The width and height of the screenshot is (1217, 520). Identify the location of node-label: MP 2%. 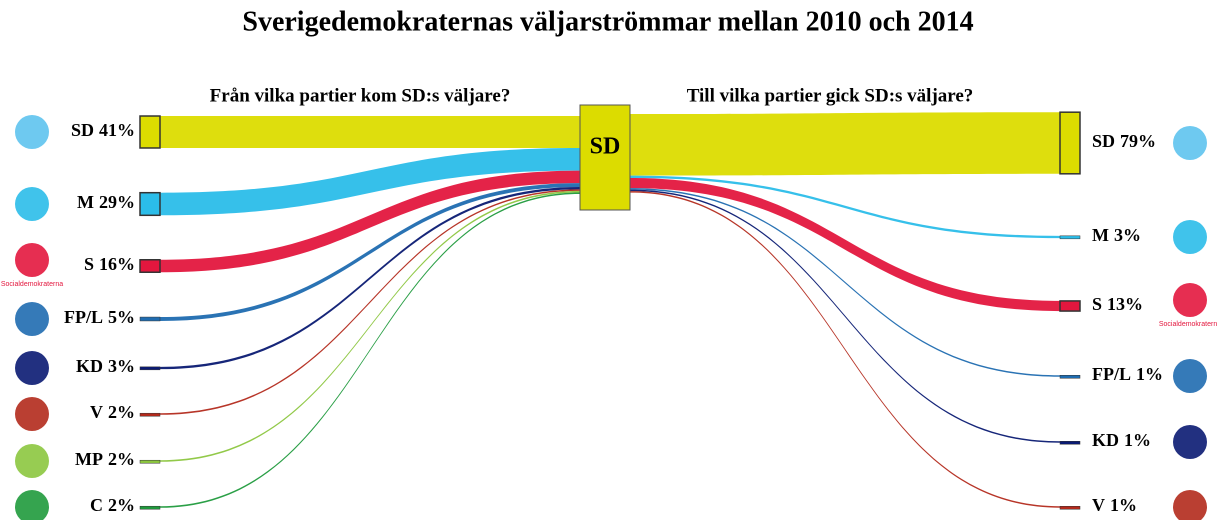
(105, 459).